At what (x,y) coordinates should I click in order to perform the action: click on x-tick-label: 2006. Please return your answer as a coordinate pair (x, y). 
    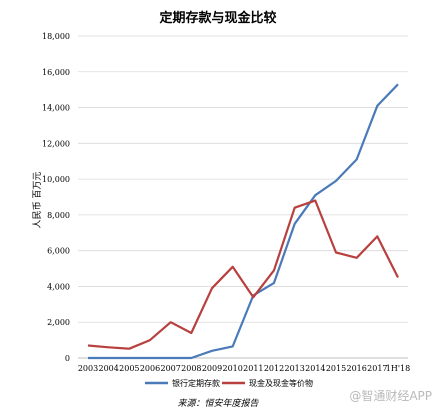
    Looking at the image, I should click on (150, 368).